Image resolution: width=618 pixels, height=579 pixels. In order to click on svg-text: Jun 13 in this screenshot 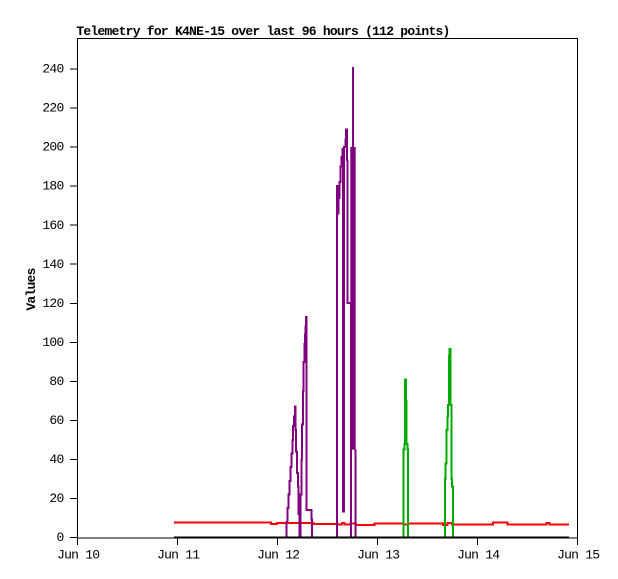, I will do `click(378, 555)`.